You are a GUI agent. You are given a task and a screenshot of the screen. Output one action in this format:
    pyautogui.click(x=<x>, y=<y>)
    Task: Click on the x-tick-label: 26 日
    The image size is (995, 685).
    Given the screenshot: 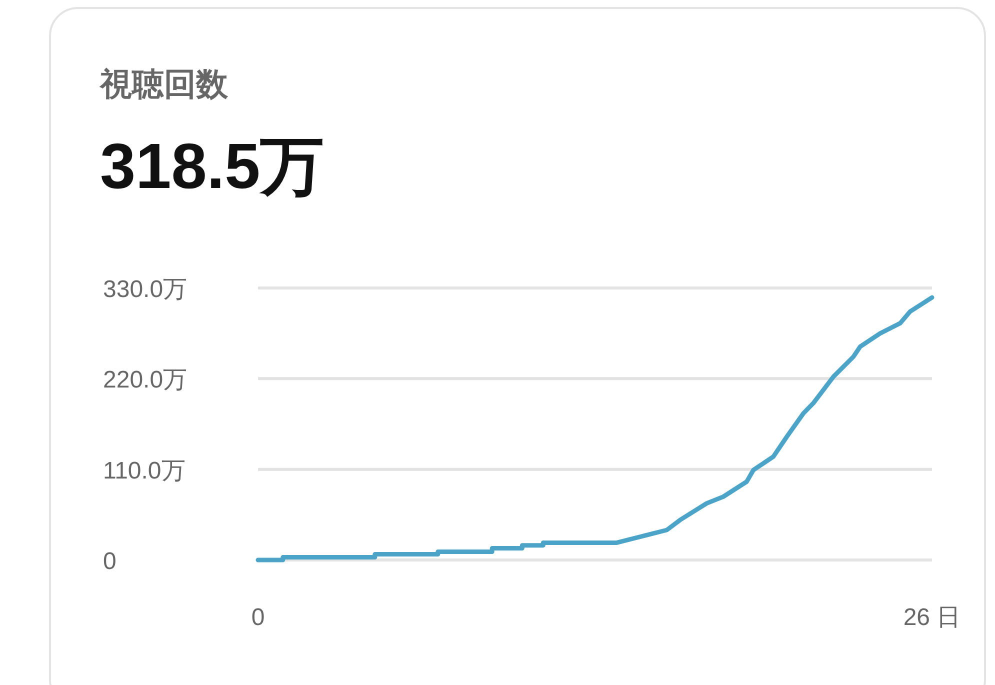 What is the action you would take?
    pyautogui.click(x=932, y=617)
    